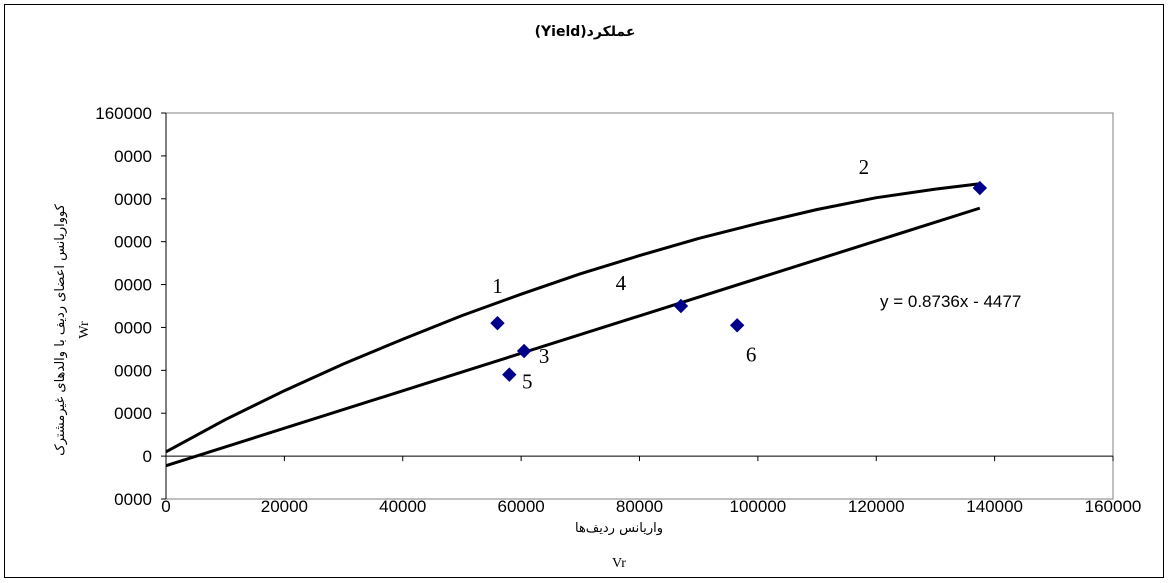 This screenshot has height=583, width=1170. Describe the element at coordinates (544, 356) in the screenshot. I see `point-label: 3` at that location.